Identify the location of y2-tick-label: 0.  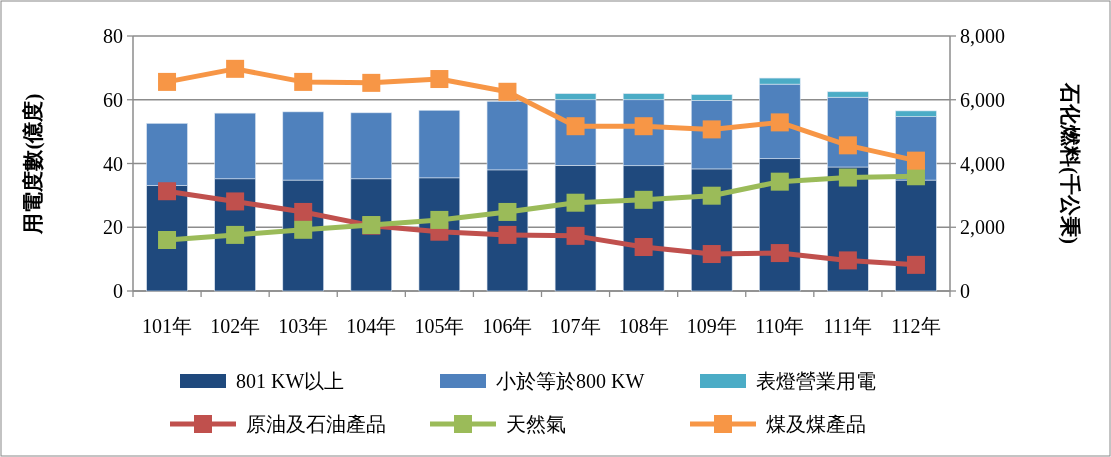
(965, 291).